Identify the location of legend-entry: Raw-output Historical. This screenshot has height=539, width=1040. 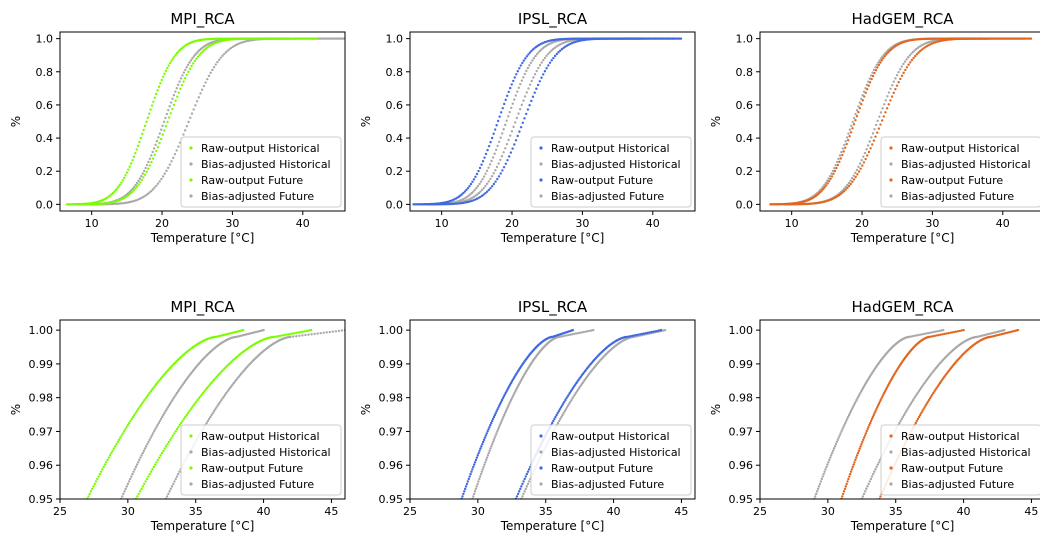
(610, 436).